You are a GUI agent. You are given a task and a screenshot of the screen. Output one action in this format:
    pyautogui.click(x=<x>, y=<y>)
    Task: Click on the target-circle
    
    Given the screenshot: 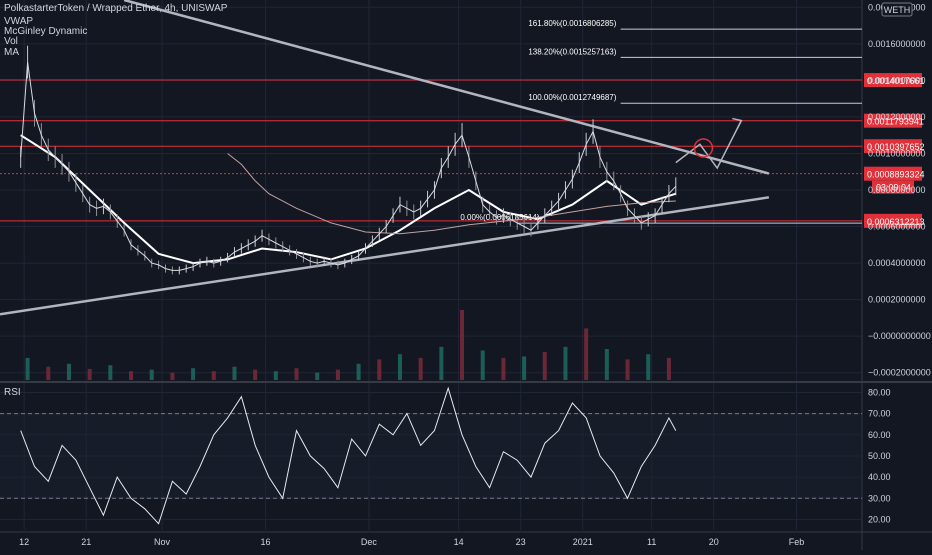 What is the action you would take?
    pyautogui.click(x=703, y=148)
    